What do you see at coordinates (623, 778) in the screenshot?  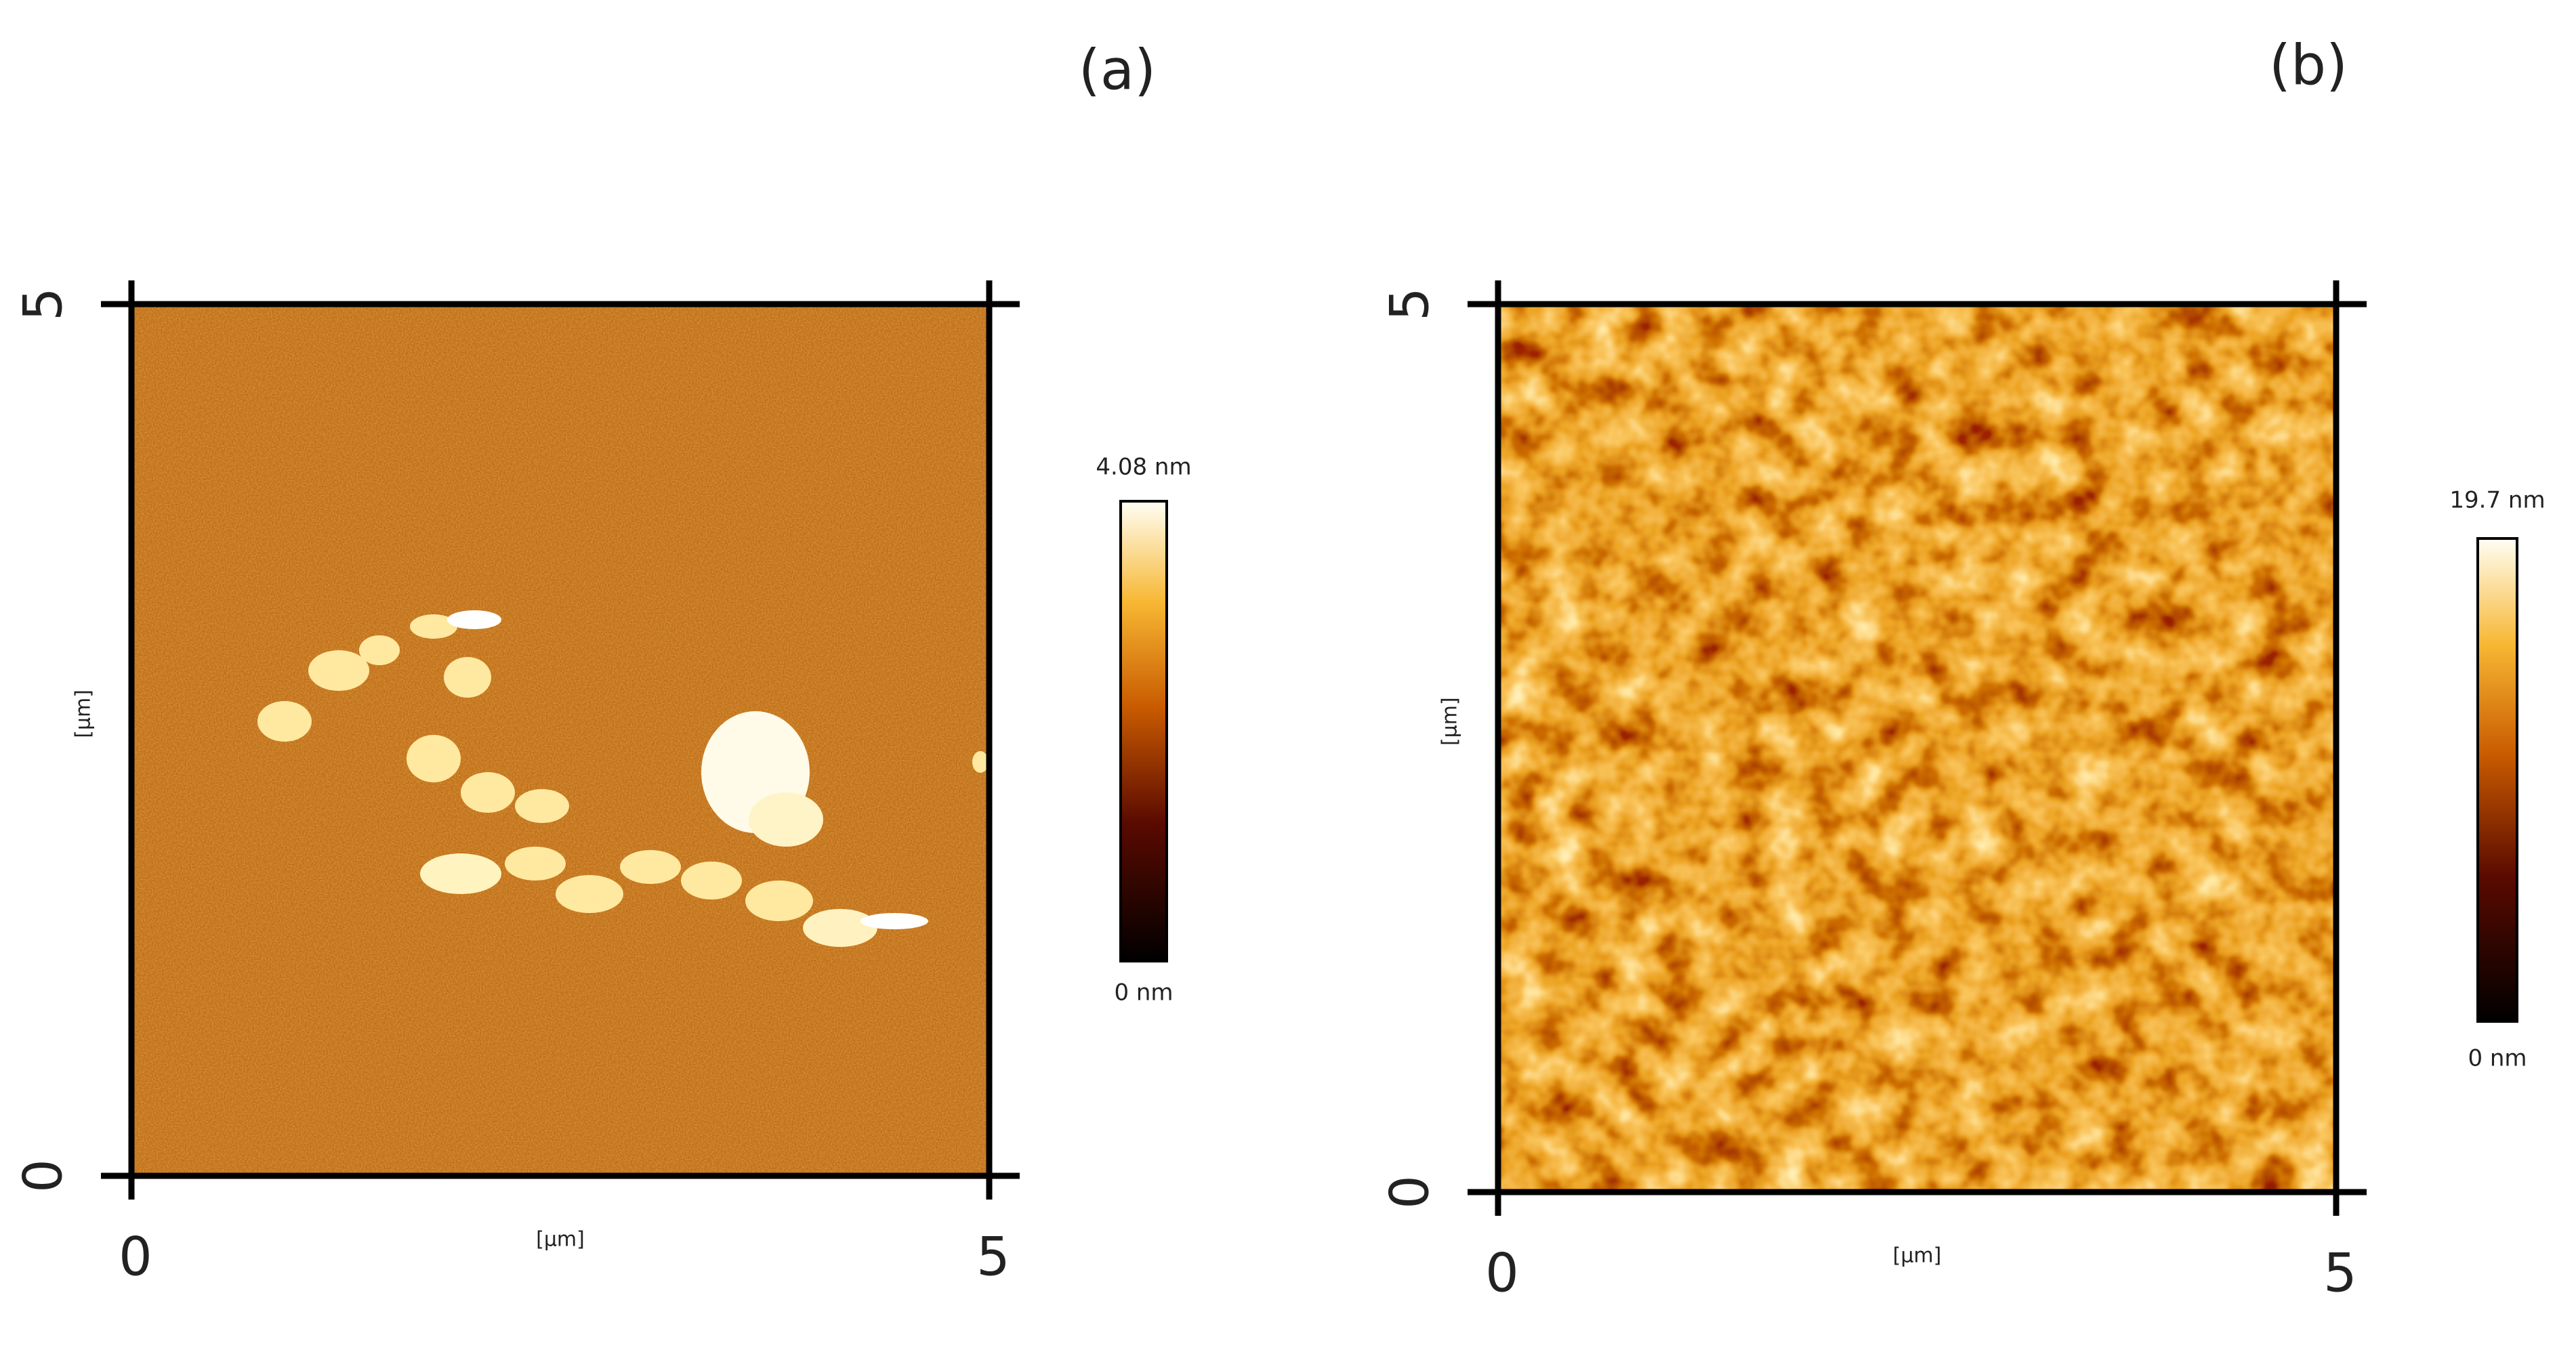 I see `surface-features` at bounding box center [623, 778].